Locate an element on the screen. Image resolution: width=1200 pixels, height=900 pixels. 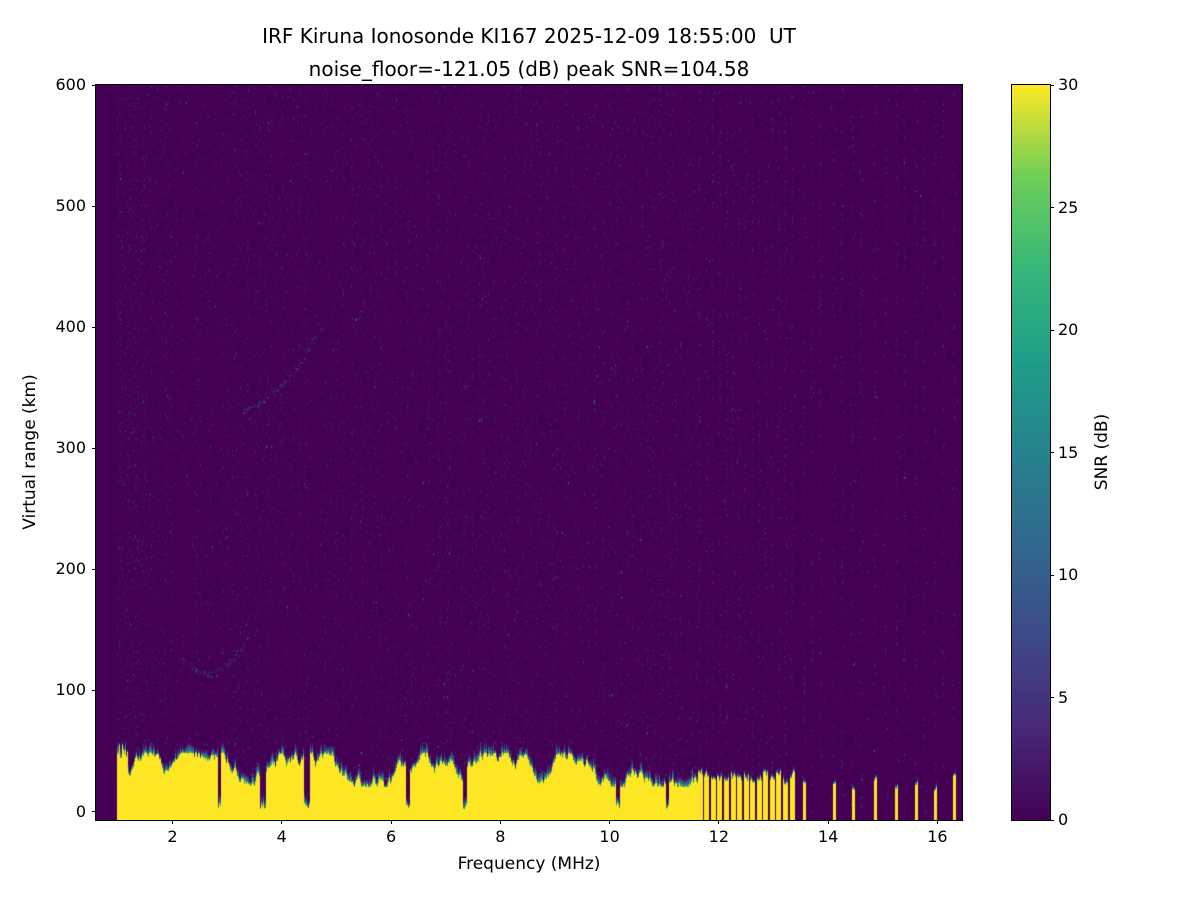
colorbar-tick-label: 15 is located at coordinates (1068, 452).